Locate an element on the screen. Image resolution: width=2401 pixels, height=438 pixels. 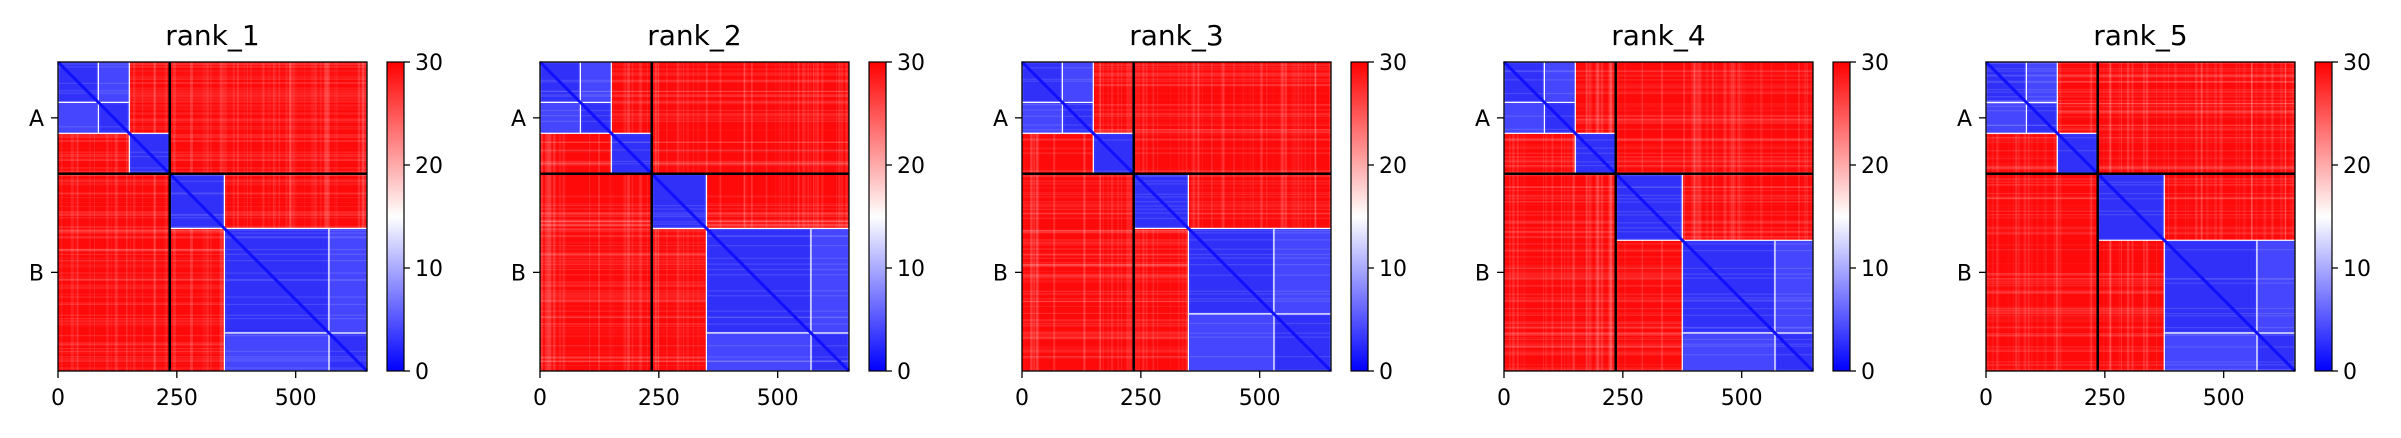
colorbar-tick-label: 10 is located at coordinates (1393, 269).